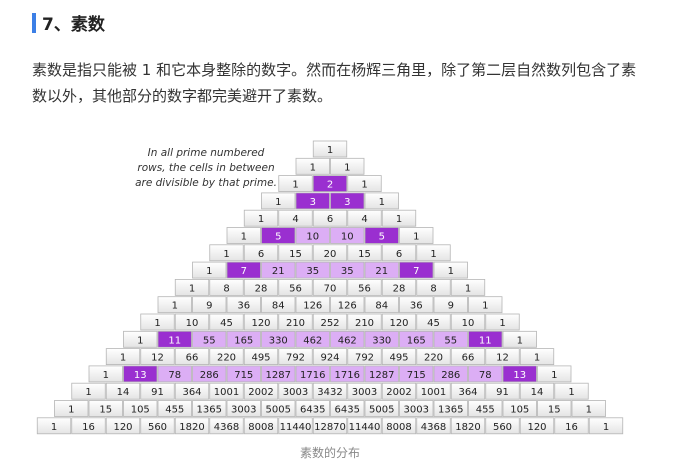 This screenshot has width=685, height=474. What do you see at coordinates (34, 23) in the screenshot?
I see `title-bar` at bounding box center [34, 23].